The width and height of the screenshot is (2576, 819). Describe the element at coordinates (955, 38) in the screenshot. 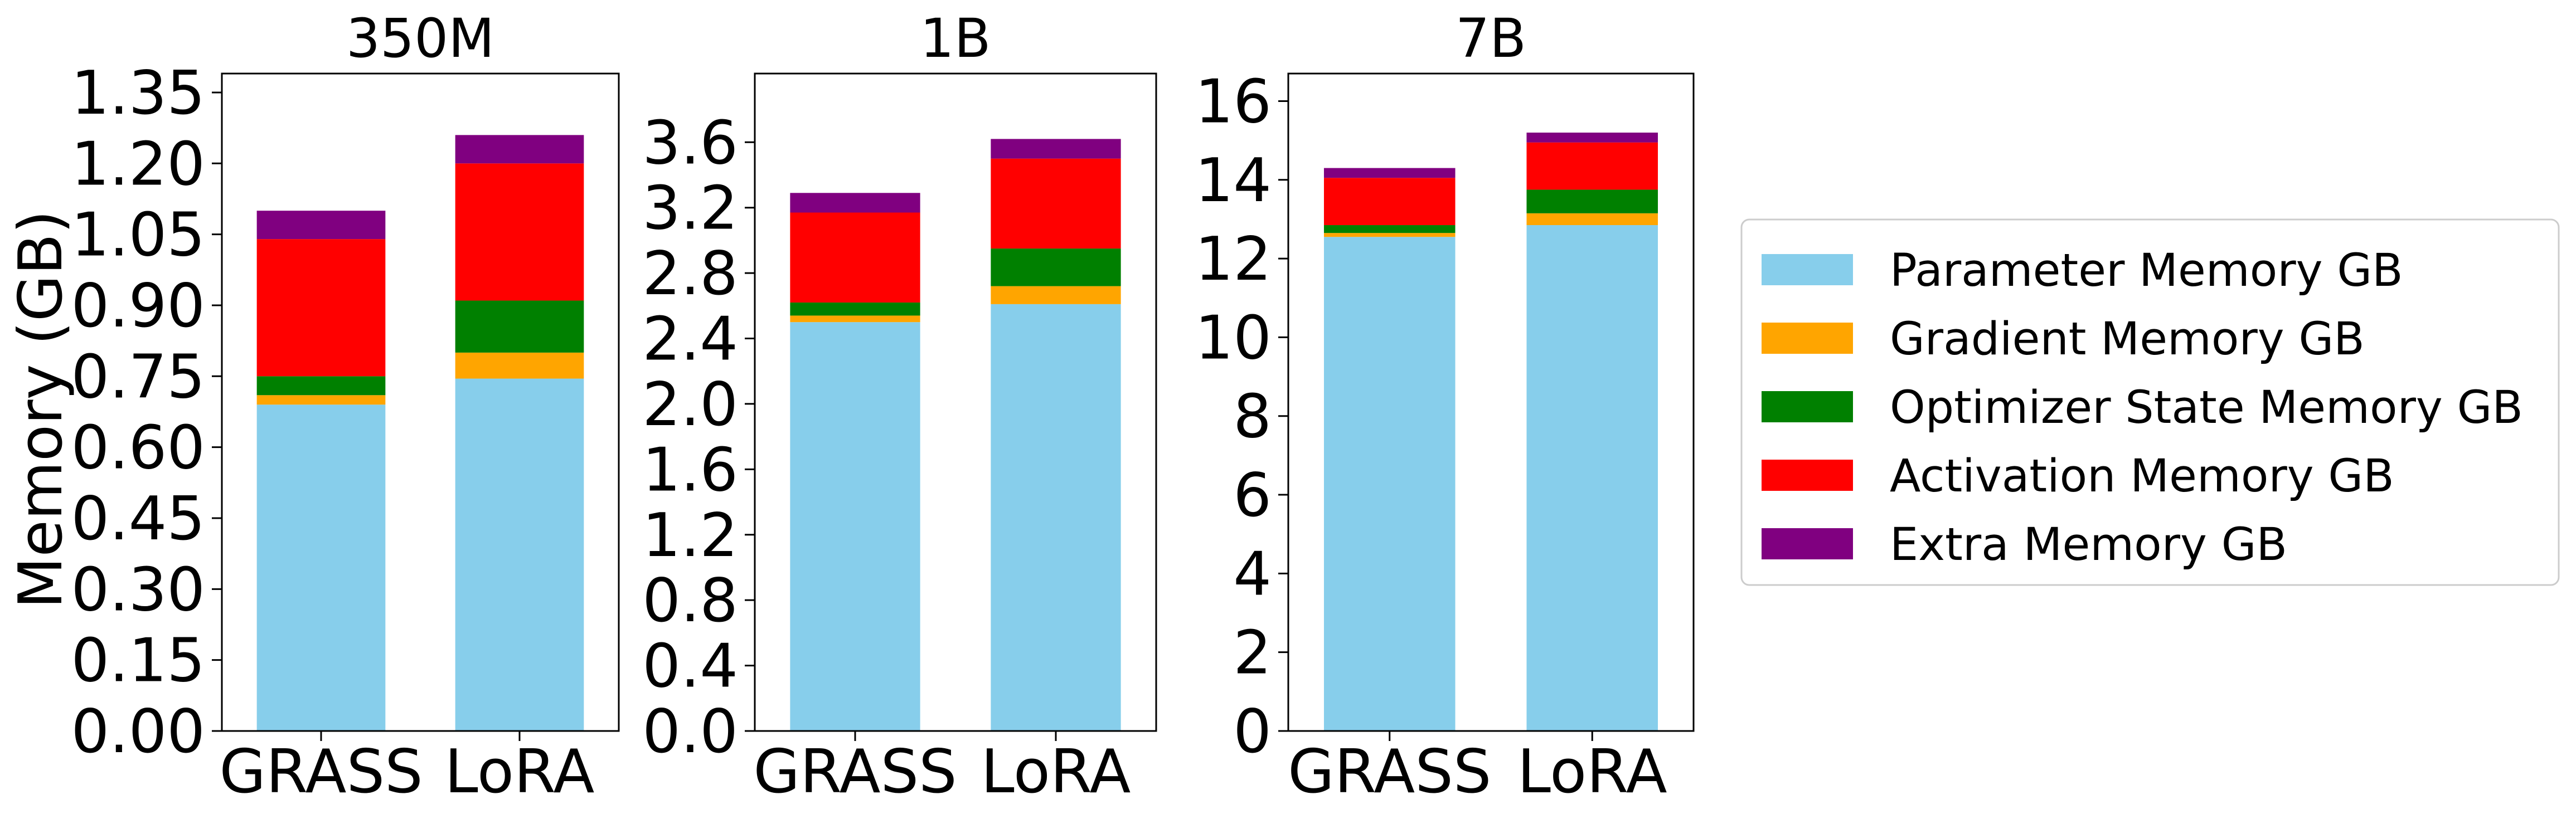

I see `panel-title: 1B` at that location.